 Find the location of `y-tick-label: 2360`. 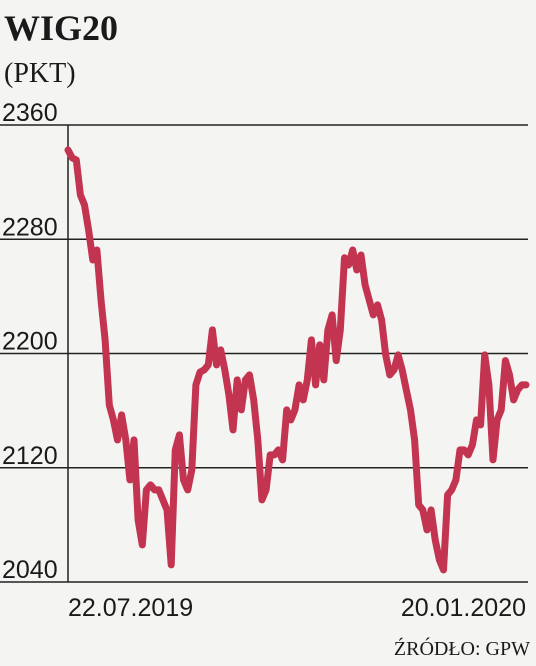

y-tick-label: 2360 is located at coordinates (30, 113).